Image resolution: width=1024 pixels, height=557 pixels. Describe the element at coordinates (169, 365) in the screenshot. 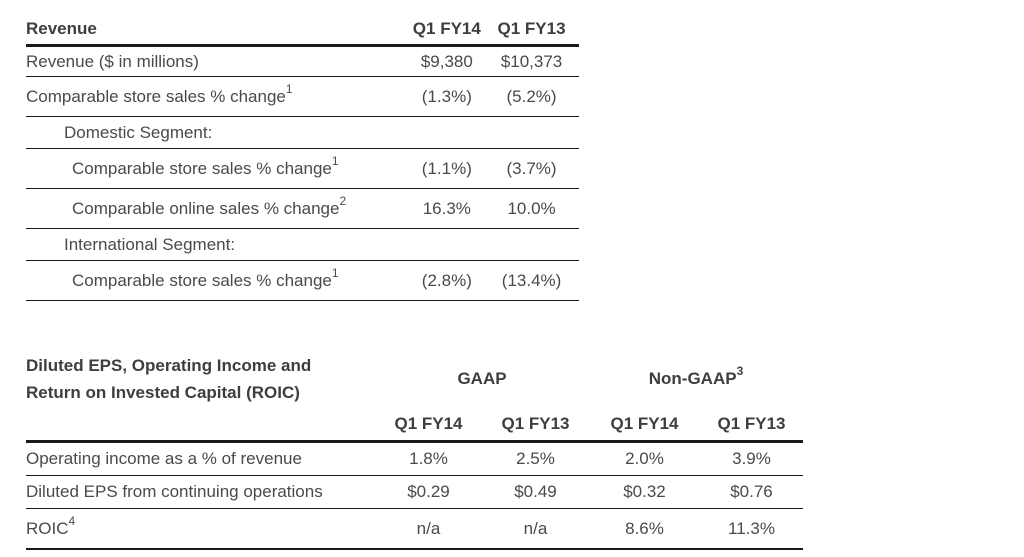

I see `title-line-1: Diluted EPS, Operating Income and` at that location.